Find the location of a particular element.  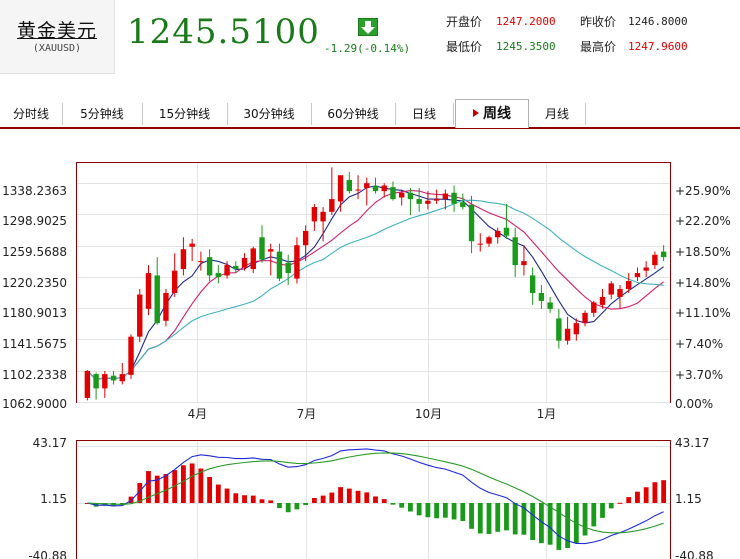

price-change: -1.29(-0.14%) is located at coordinates (367, 48).